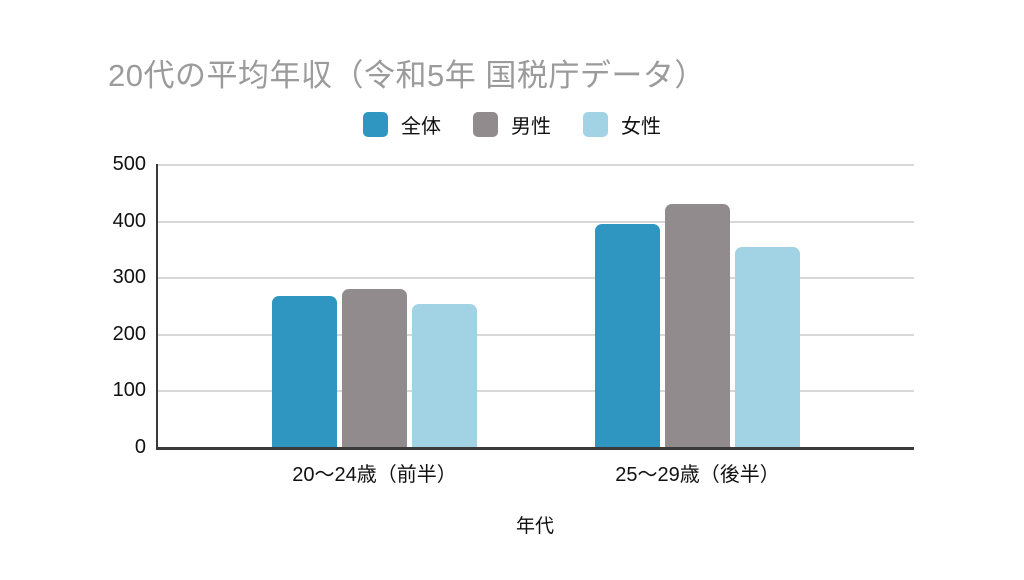  I want to click on y-tick-label: 100, so click(129, 390).